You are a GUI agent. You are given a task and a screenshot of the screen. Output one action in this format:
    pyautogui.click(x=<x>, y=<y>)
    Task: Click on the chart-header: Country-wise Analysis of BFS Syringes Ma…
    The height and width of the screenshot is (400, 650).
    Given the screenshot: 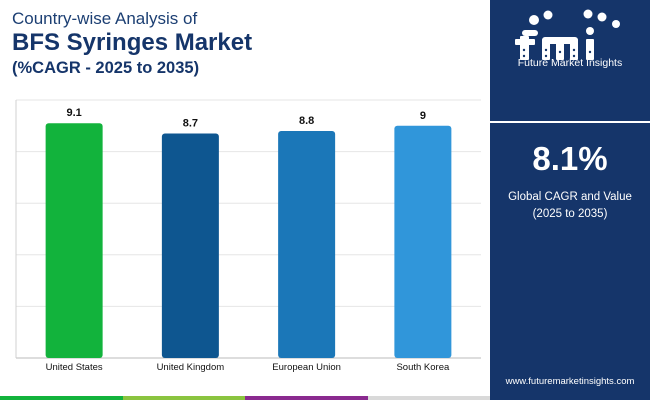 What is the action you would take?
    pyautogui.click(x=247, y=43)
    